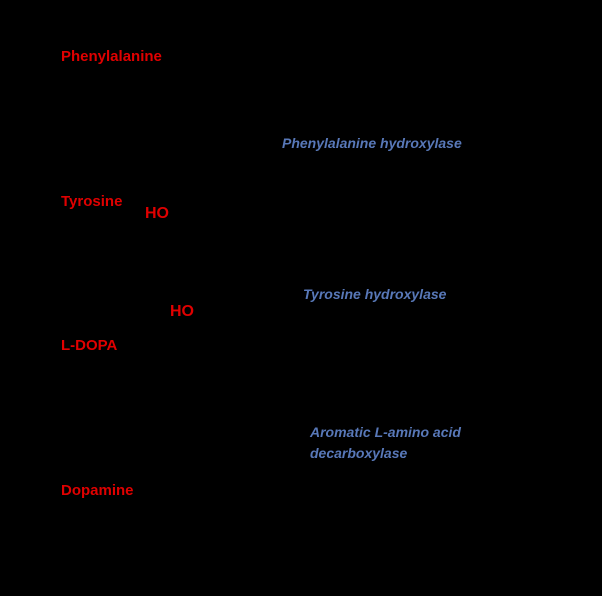  Describe the element at coordinates (89, 345) in the screenshot. I see `compound-label-ldopa: L-DOPA` at that location.